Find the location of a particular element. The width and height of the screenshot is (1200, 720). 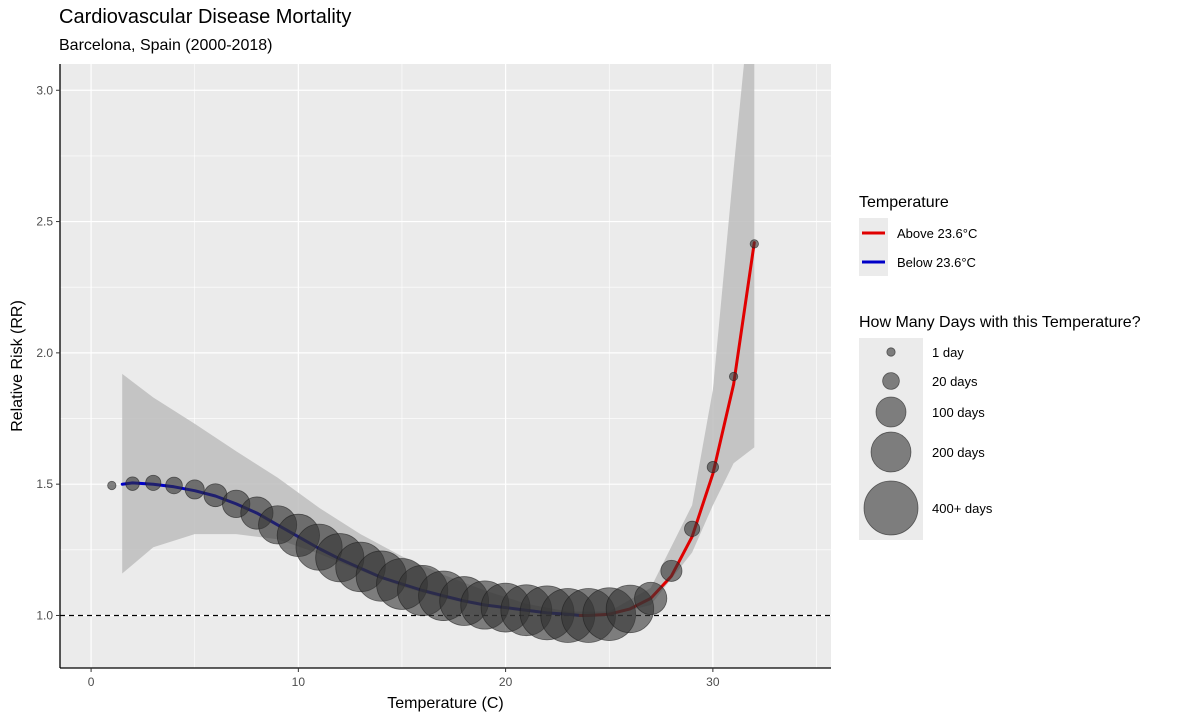

y-axis-title: Relative Risk (RR) is located at coordinates (17, 366).